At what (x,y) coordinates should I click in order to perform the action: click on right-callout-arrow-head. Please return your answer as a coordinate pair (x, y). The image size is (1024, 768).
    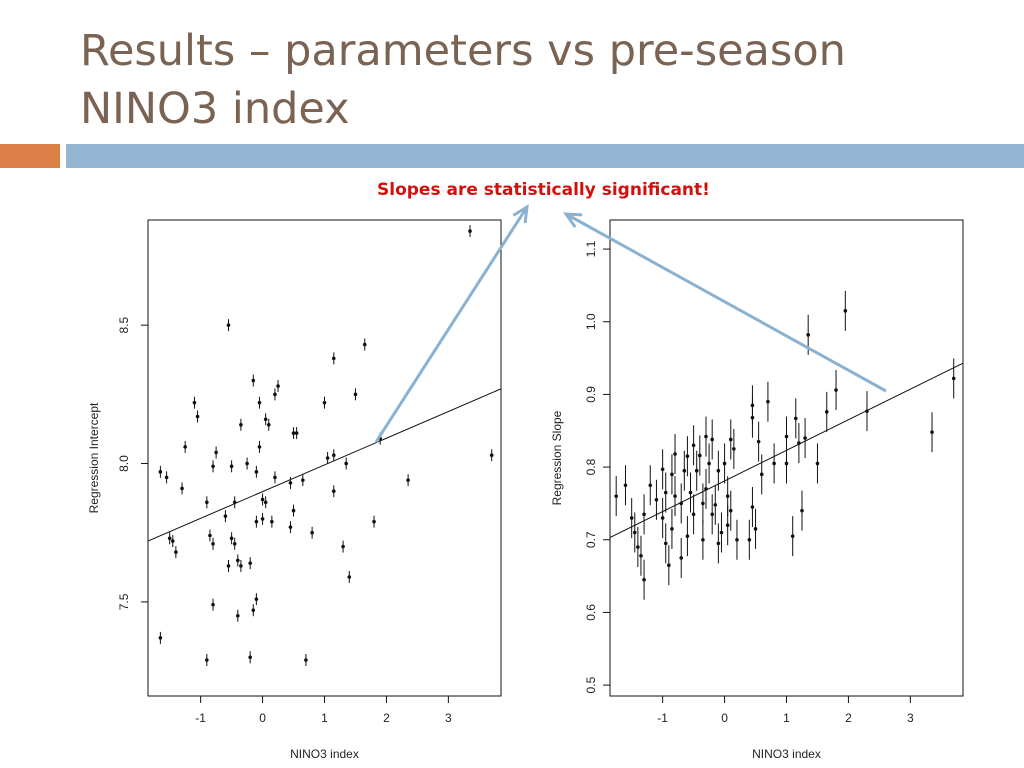
    Looking at the image, I should click on (572, 220).